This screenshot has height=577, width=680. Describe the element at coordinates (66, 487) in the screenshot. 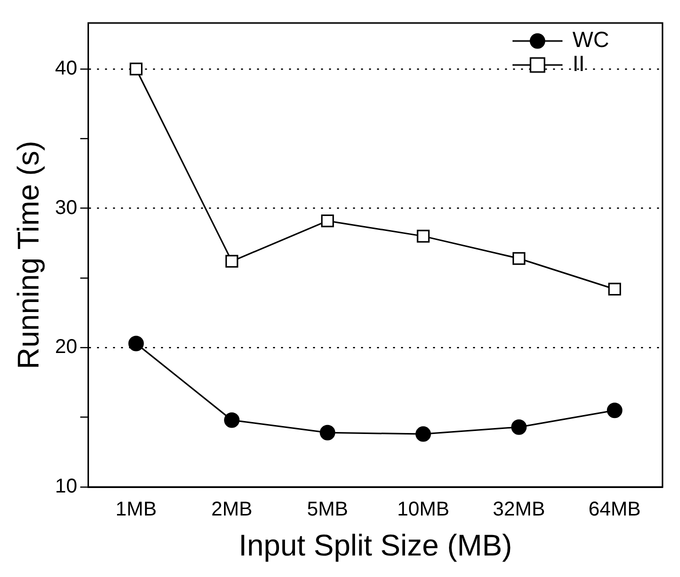

I see `y-tick-label: 10` at that location.